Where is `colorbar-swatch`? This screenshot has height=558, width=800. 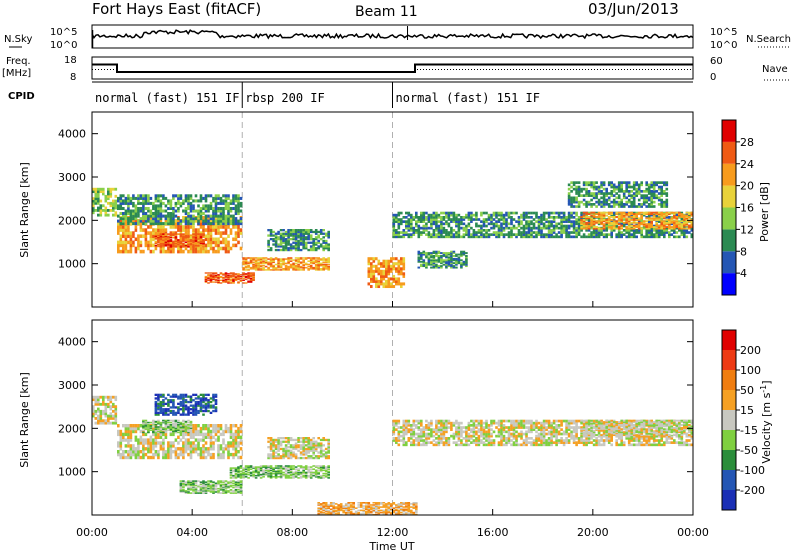 colorbar-swatch is located at coordinates (729, 153).